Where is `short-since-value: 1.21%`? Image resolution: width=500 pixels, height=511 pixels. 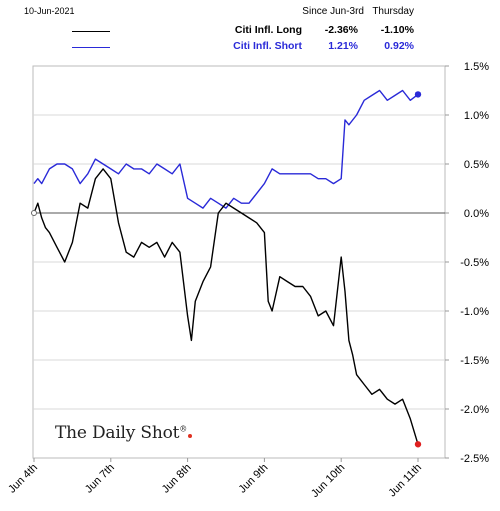
short-since-value: 1.21% is located at coordinates (343, 46).